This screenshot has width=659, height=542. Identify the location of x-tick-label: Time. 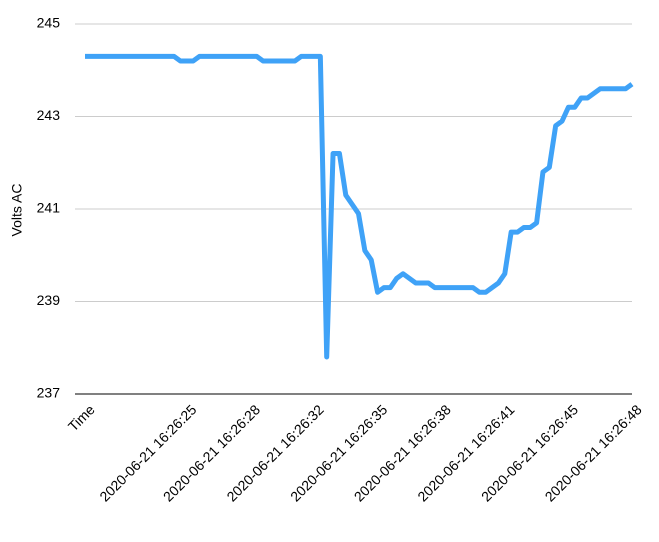
(81, 417).